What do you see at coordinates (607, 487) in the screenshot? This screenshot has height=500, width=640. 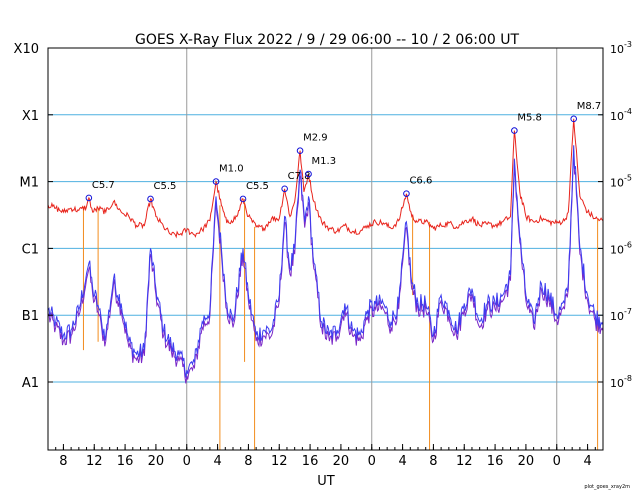 I see `plot-credit: plot_goes_xray2m` at bounding box center [607, 487].